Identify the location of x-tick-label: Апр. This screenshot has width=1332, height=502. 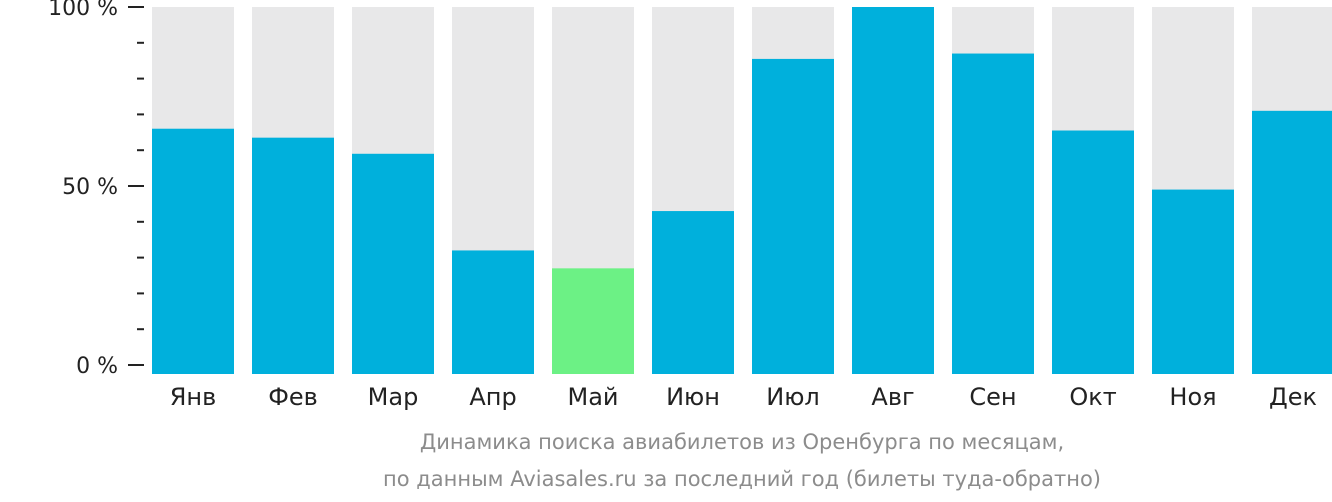
(492, 397).